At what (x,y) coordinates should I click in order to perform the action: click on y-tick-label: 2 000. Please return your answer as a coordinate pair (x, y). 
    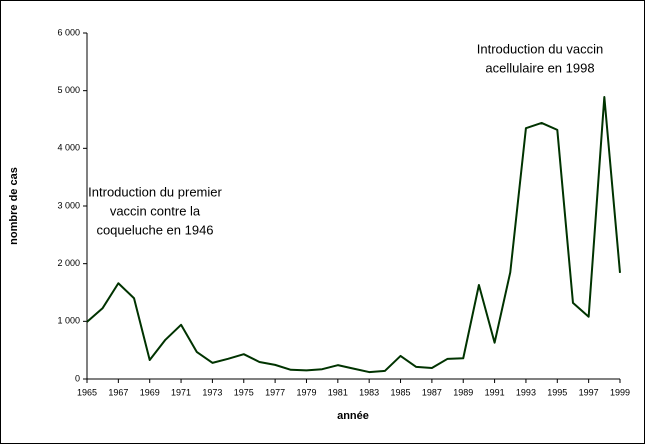
    Looking at the image, I should click on (68, 263).